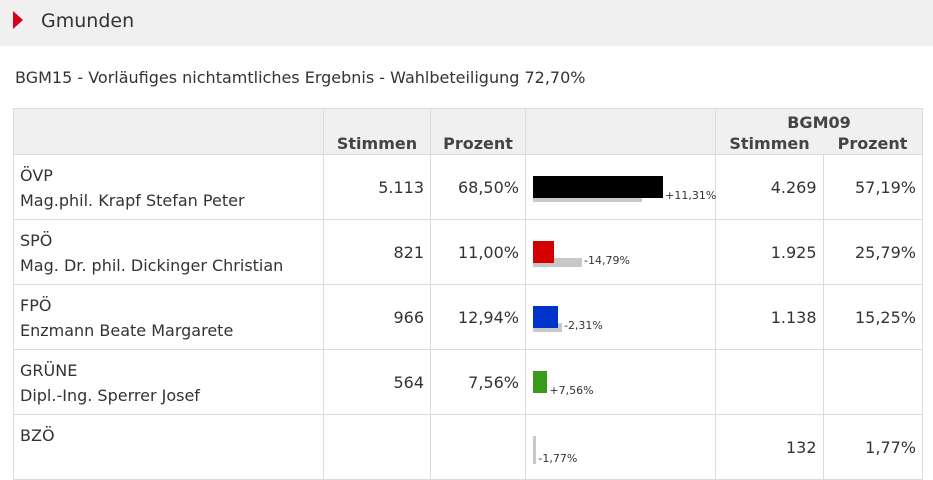 The width and height of the screenshot is (933, 480). What do you see at coordinates (18, 20) in the screenshot?
I see `triangle-right-icon` at bounding box center [18, 20].